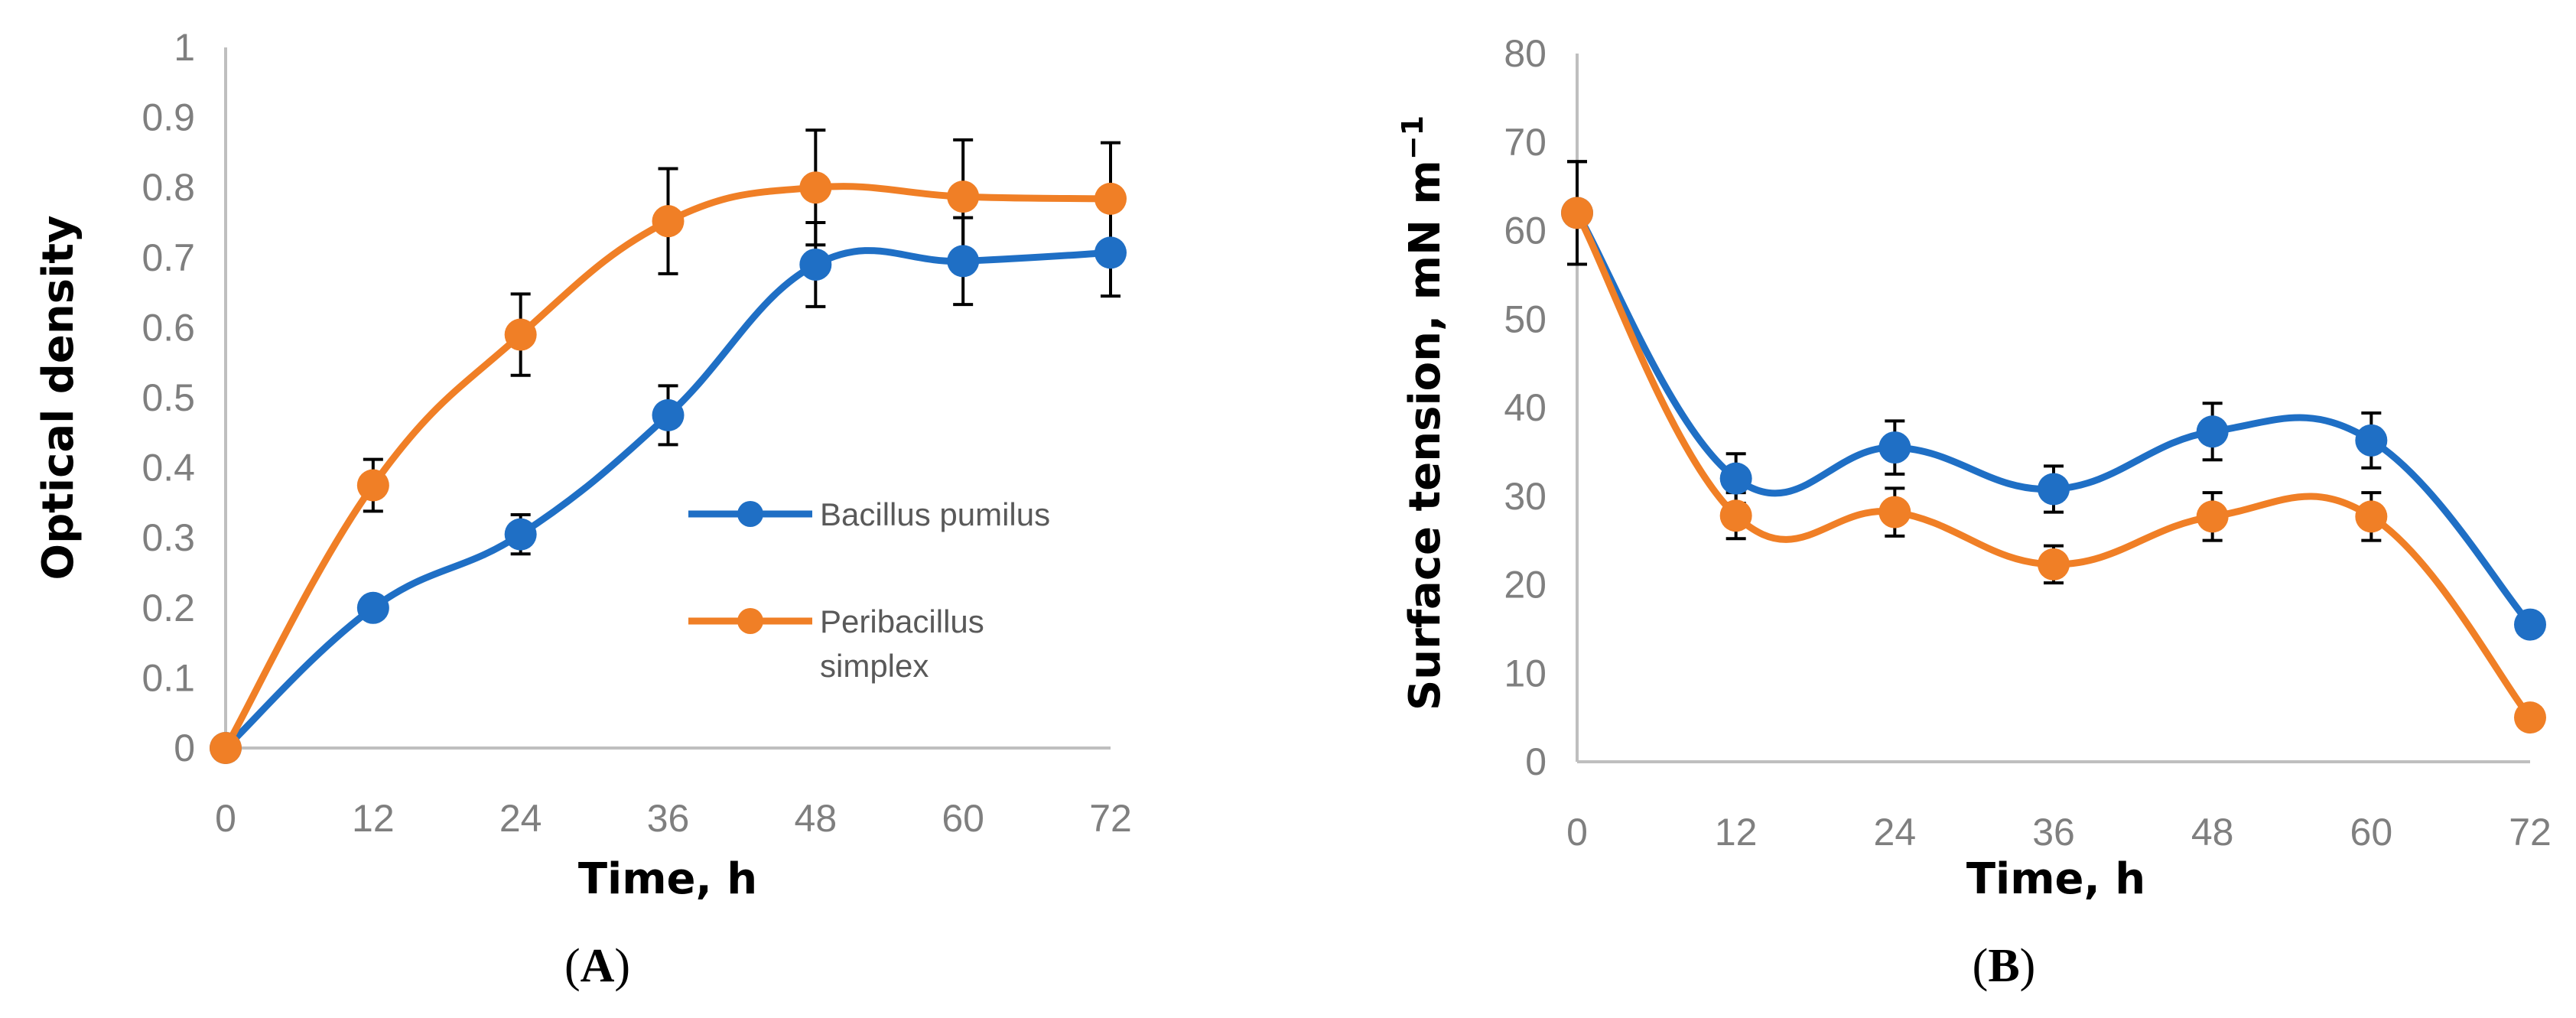 The height and width of the screenshot is (1018, 2576). What do you see at coordinates (963, 818) in the screenshot?
I see `chart-a-x-tick-label: 60` at bounding box center [963, 818].